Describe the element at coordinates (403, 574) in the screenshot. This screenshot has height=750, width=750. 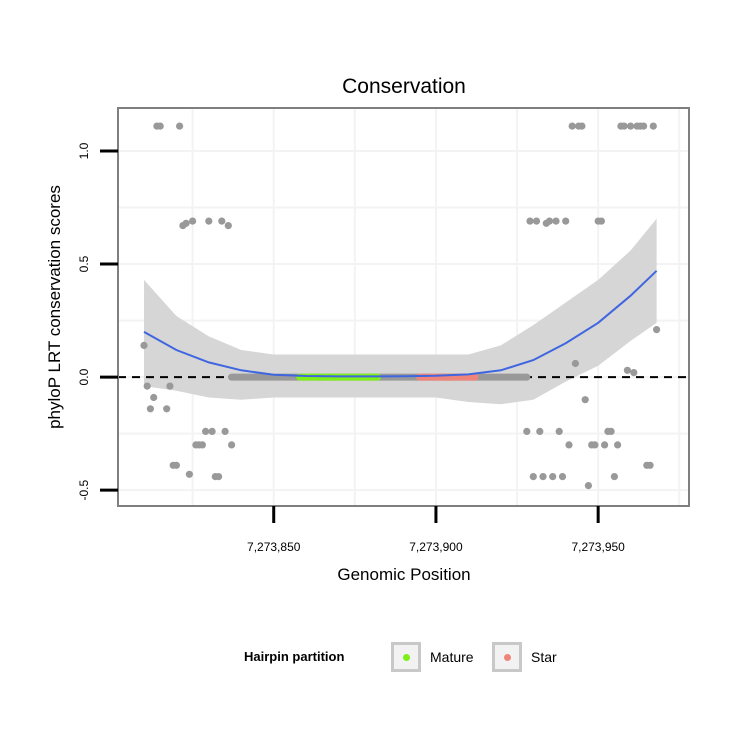
I see `x-axis-title: Genomic Position` at that location.